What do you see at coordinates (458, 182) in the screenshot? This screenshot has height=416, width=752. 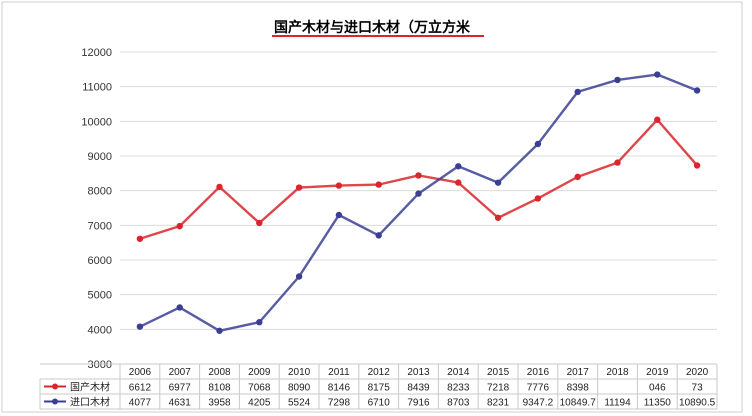 I see `series-0-point-2014` at bounding box center [458, 182].